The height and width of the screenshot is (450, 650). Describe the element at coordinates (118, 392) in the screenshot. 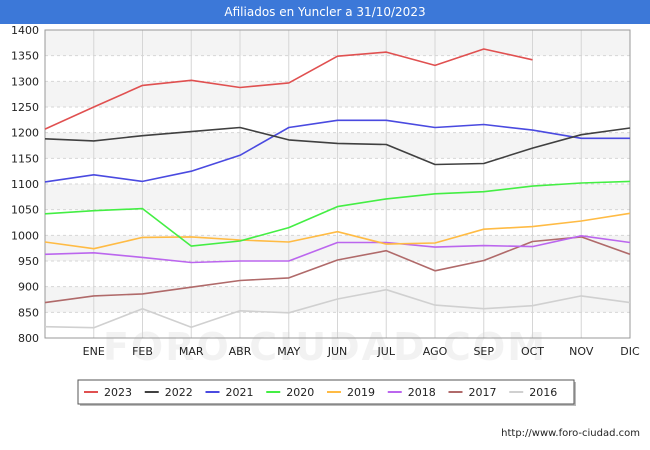

I see `legend-label-2023: 2023` at that location.